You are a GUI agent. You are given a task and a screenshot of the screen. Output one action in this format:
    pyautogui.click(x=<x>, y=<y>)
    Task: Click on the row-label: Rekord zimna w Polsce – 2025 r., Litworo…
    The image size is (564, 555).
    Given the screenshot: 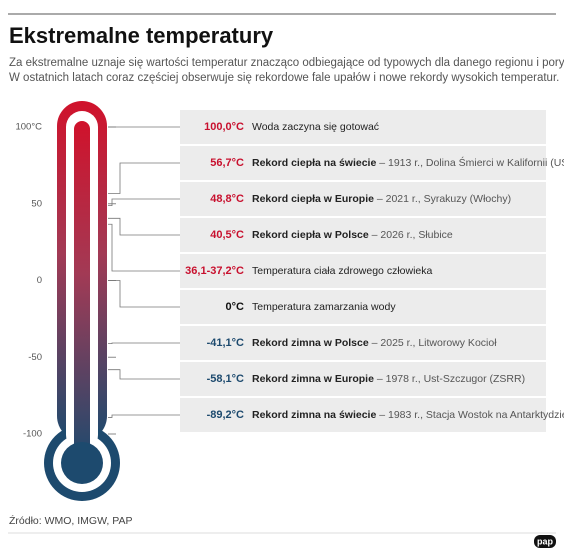 What is the action you would take?
    pyautogui.click(x=374, y=343)
    